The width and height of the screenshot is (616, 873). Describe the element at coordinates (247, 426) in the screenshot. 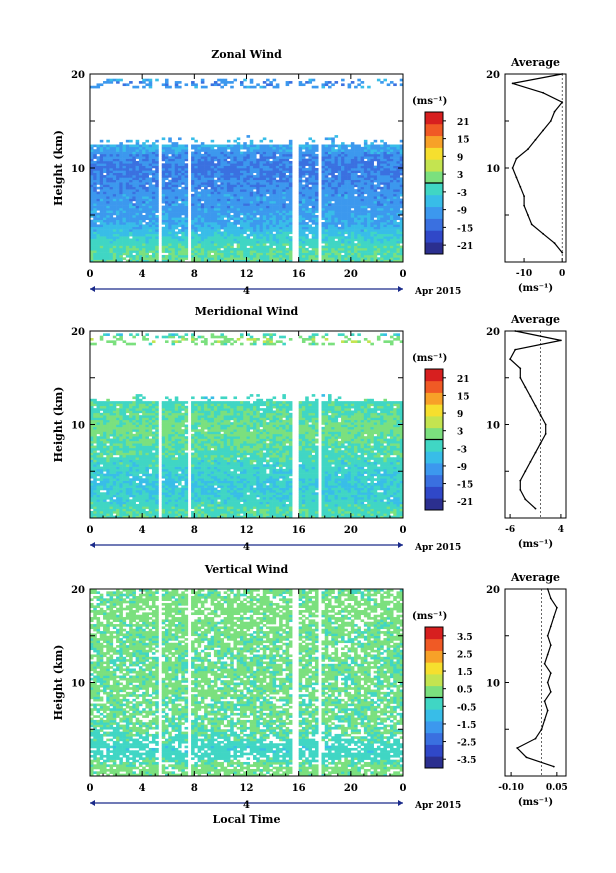

I see `heatmap-cells` at that location.